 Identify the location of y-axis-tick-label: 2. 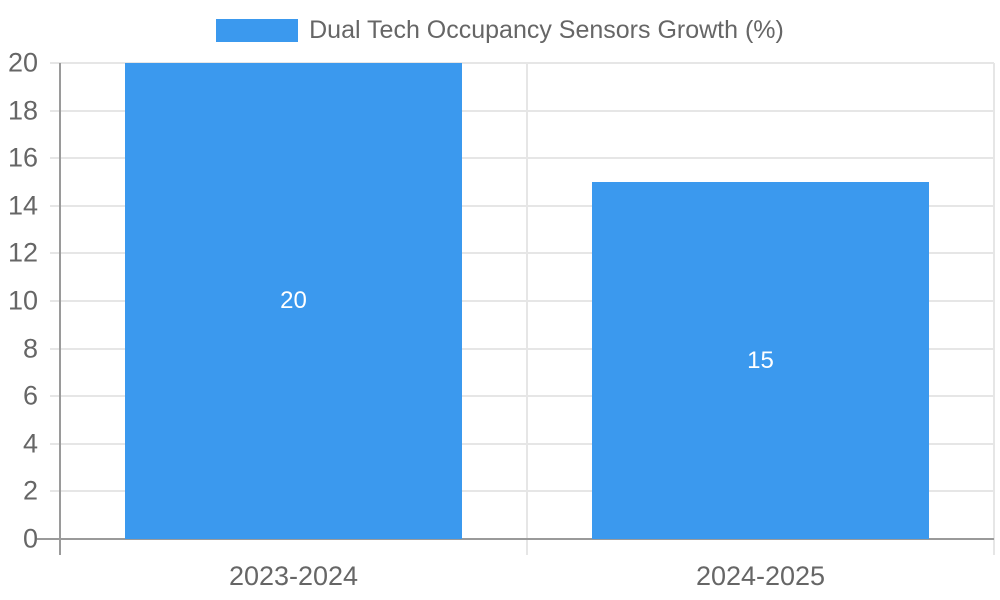
(30, 490).